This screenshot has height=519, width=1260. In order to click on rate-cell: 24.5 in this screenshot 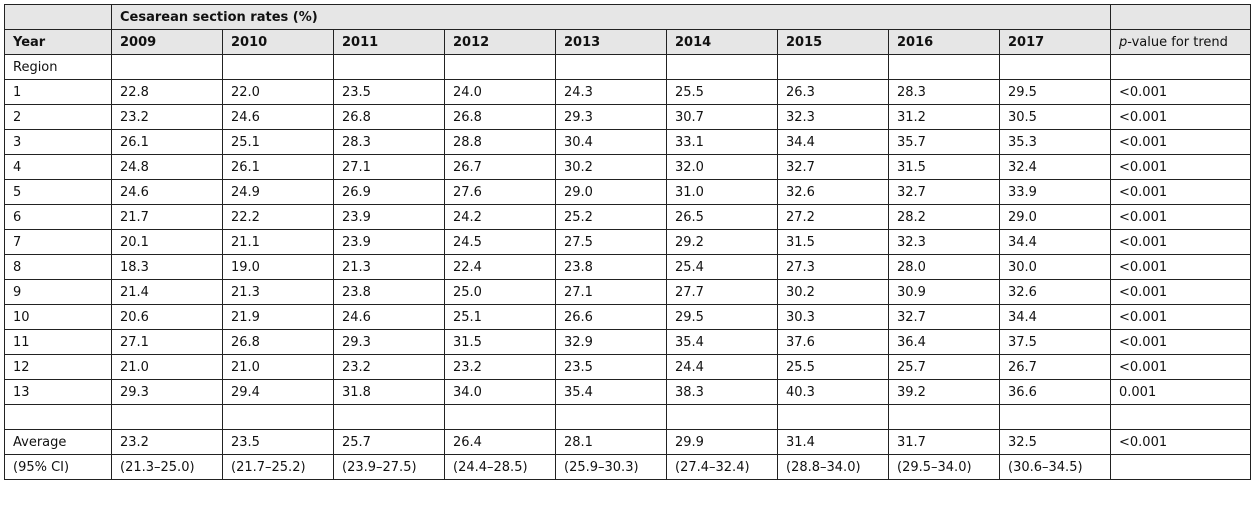, I will do `click(500, 242)`.